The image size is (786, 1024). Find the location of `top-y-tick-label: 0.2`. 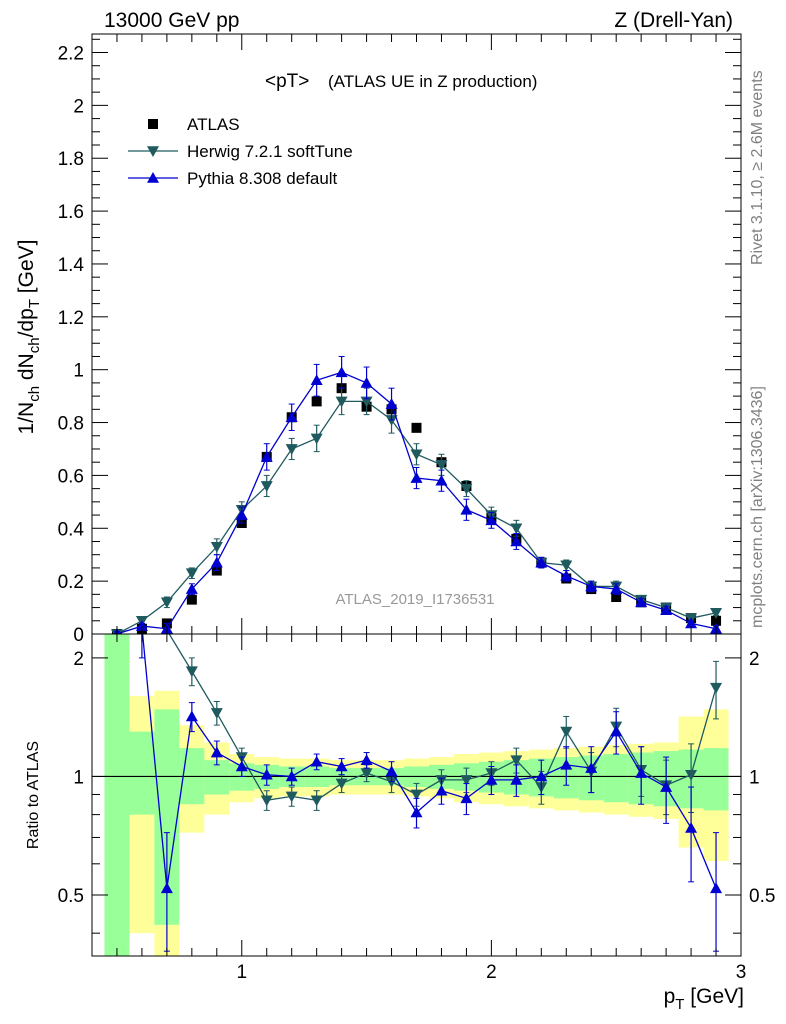

top-y-tick-label: 0.2 is located at coordinates (71, 582).